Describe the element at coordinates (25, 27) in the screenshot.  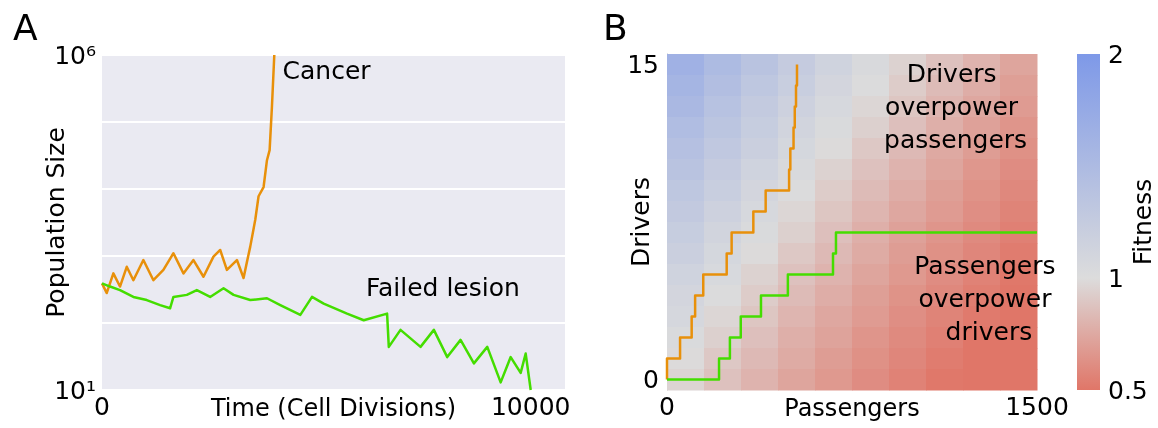
I see `chart-title: A` at that location.